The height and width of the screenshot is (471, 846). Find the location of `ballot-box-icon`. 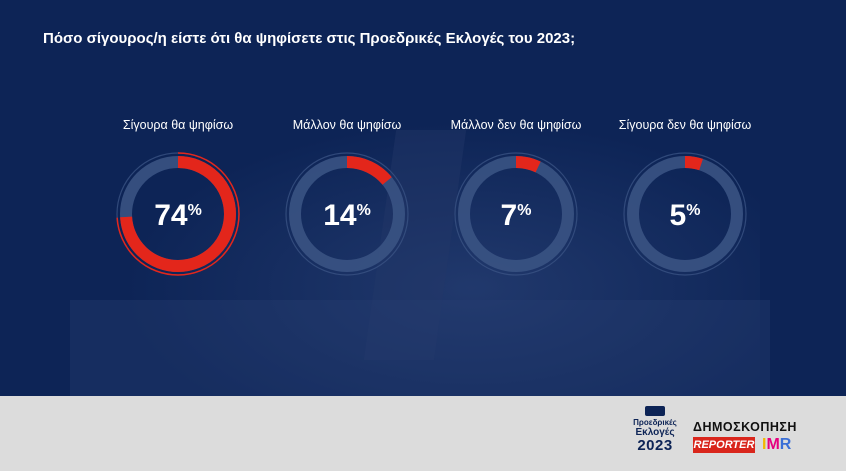

ballot-box-icon is located at coordinates (655, 411).